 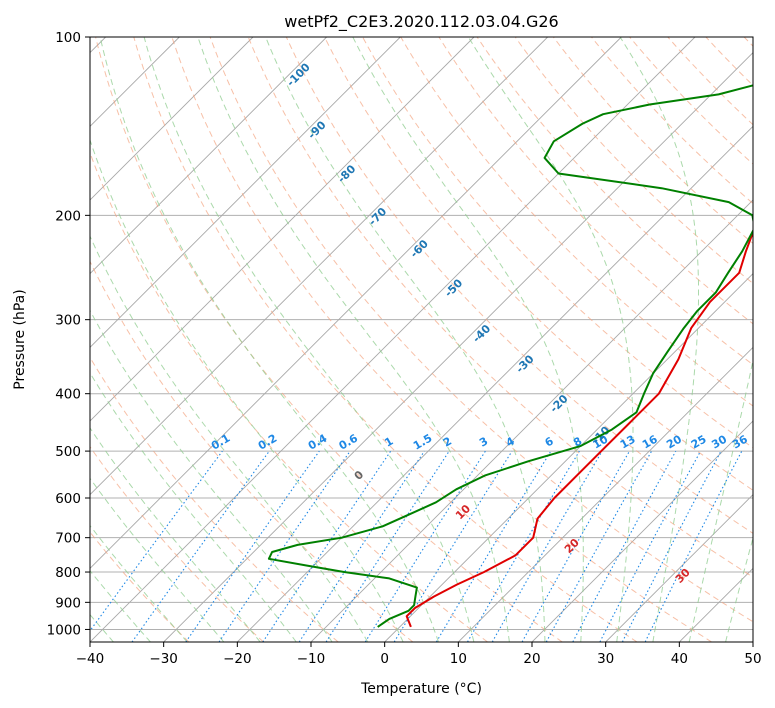 I want to click on mixing-ratio-label: 1.5, so click(x=422, y=442).